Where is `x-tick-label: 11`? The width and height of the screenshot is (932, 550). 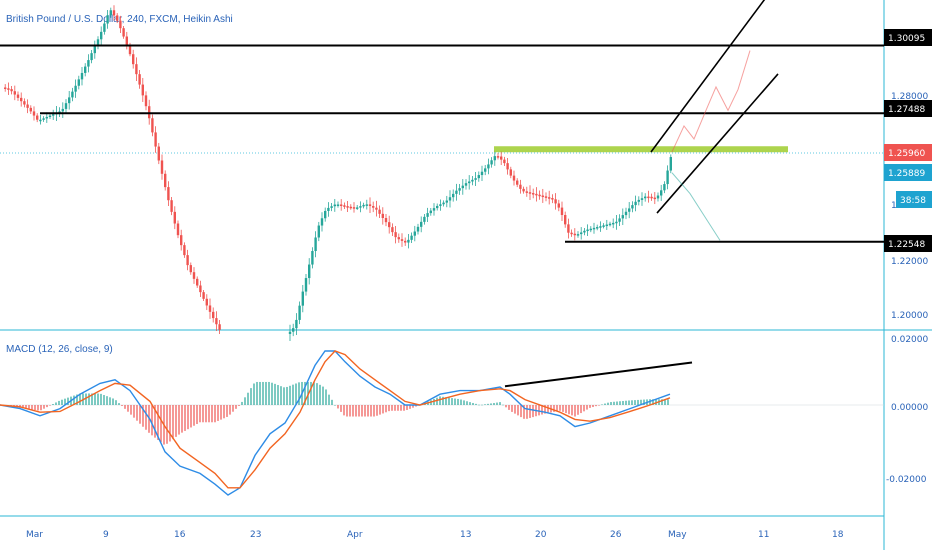 x-tick-label: 11 is located at coordinates (763, 535).